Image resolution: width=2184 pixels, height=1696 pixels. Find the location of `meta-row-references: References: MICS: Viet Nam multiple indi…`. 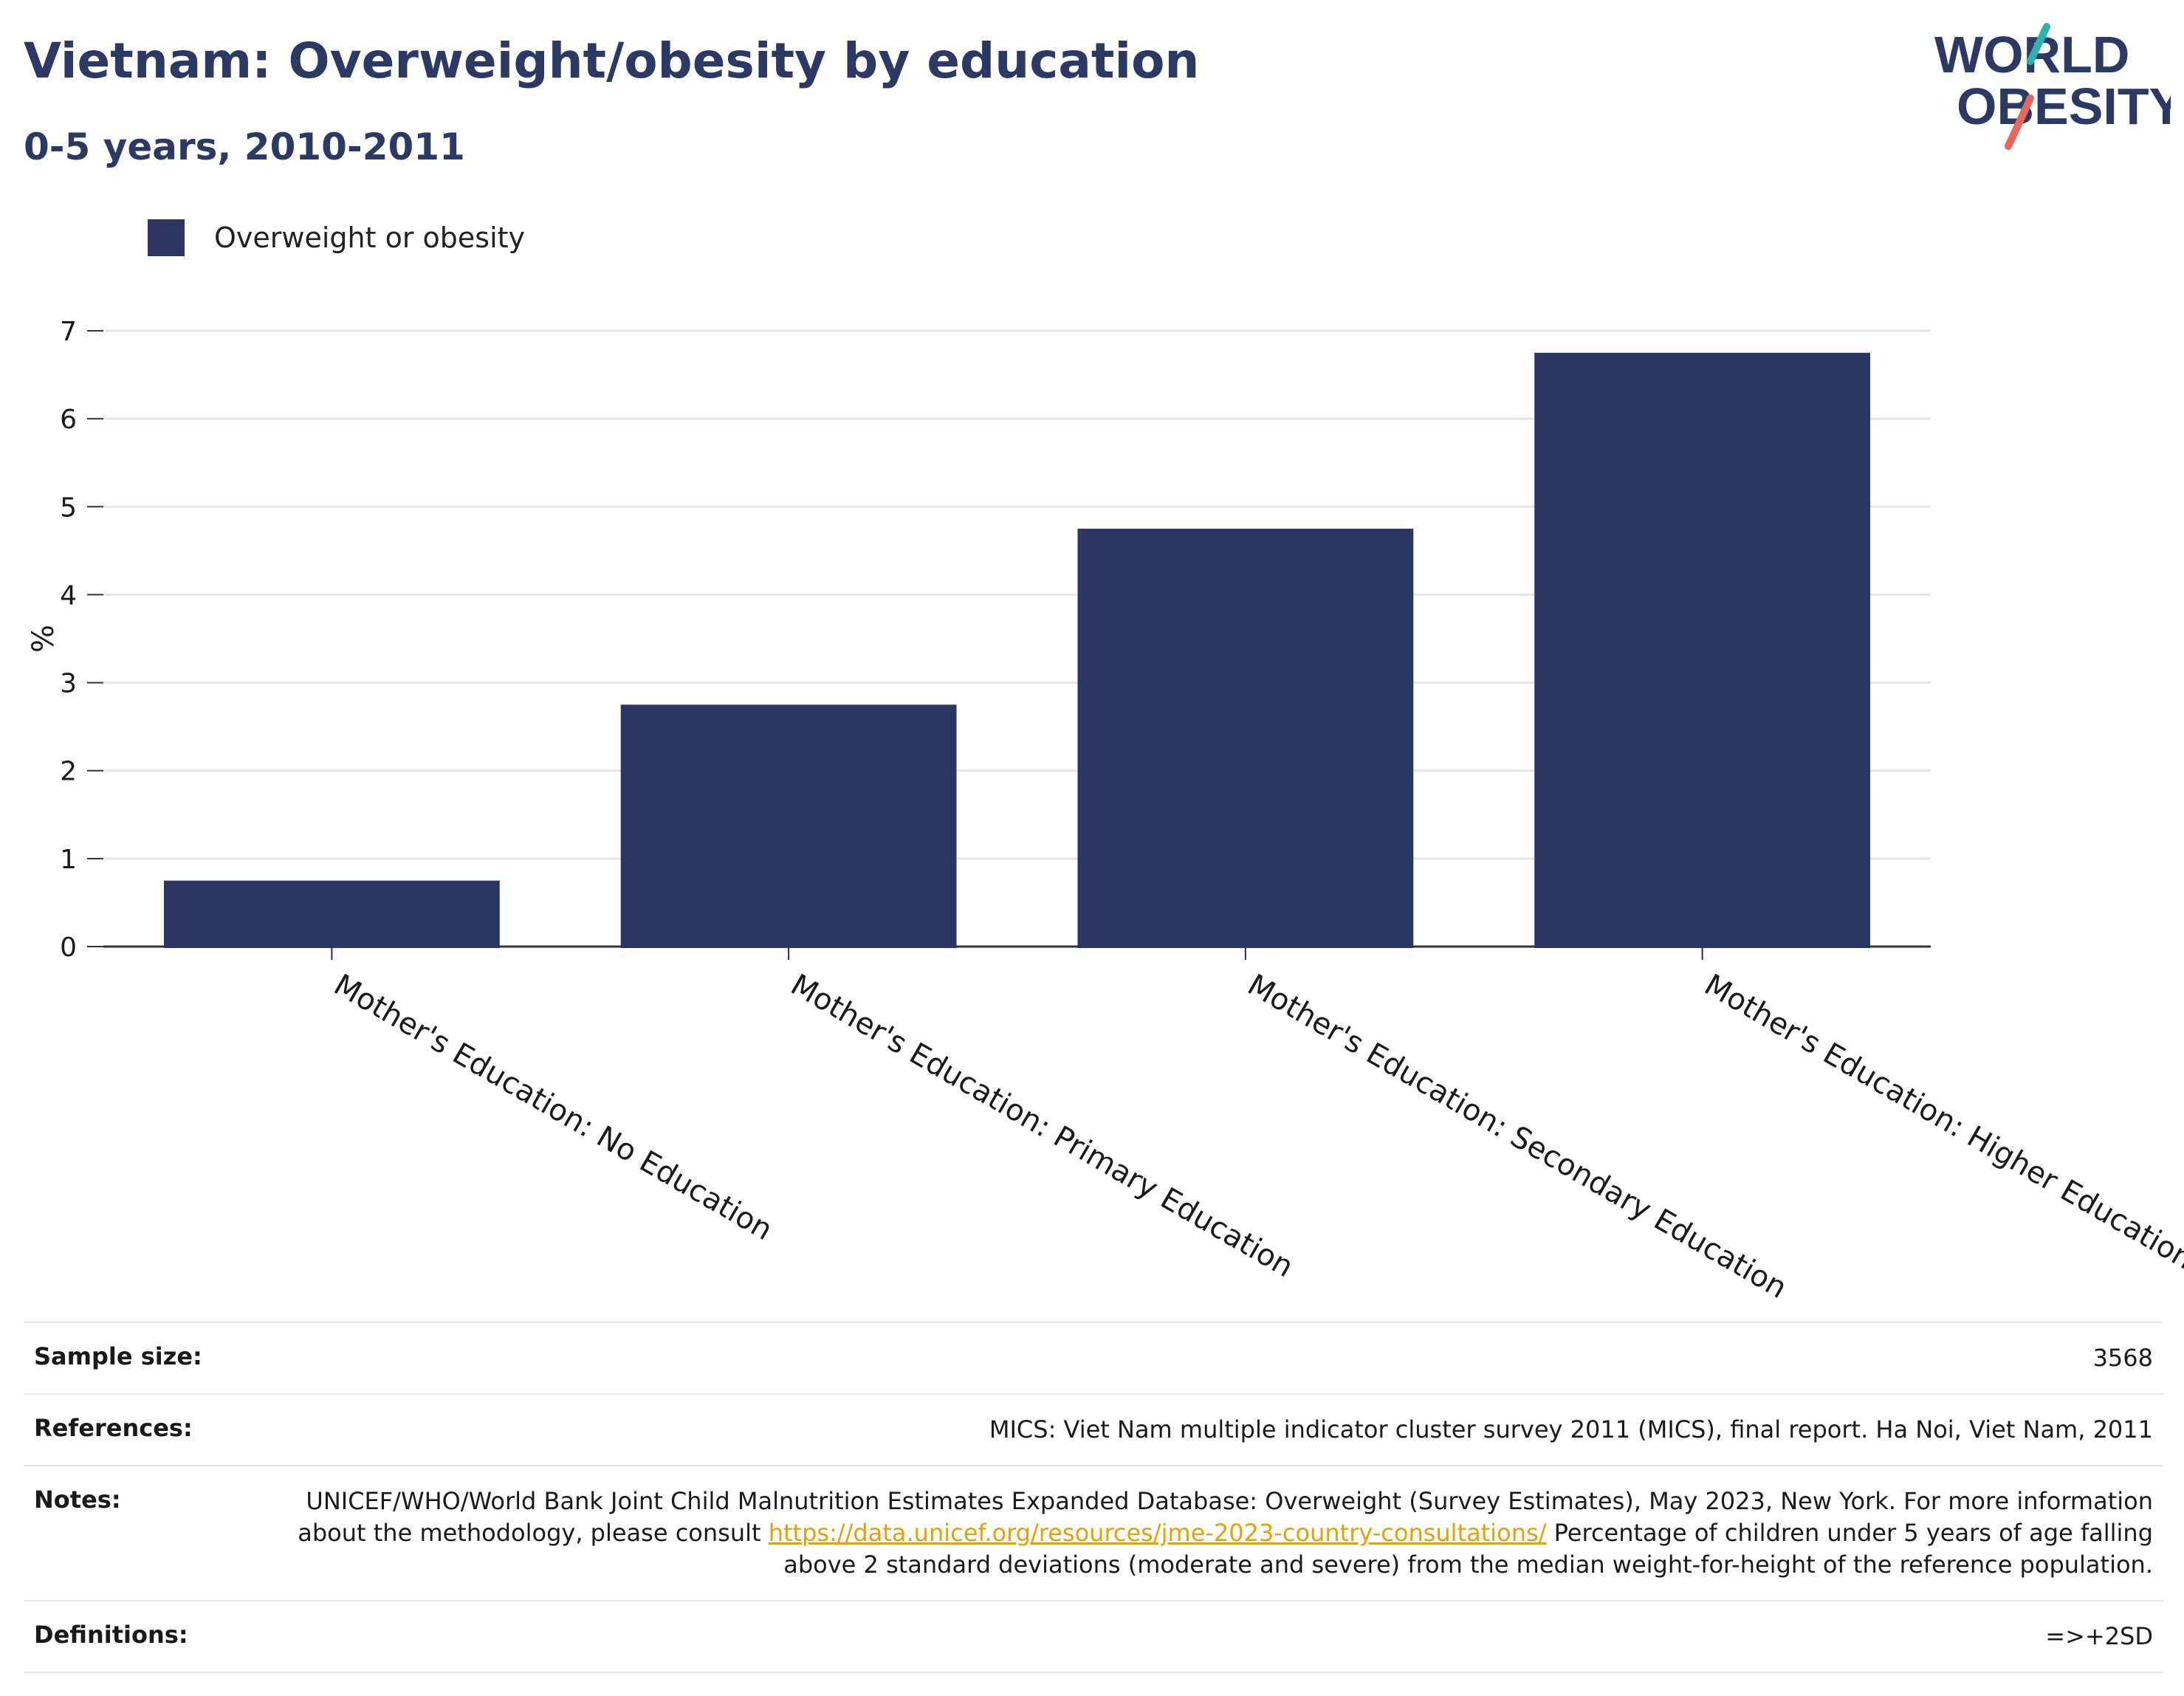

meta-row-references: References: MICS: Viet Nam multiple indi… is located at coordinates (1093, 1429).